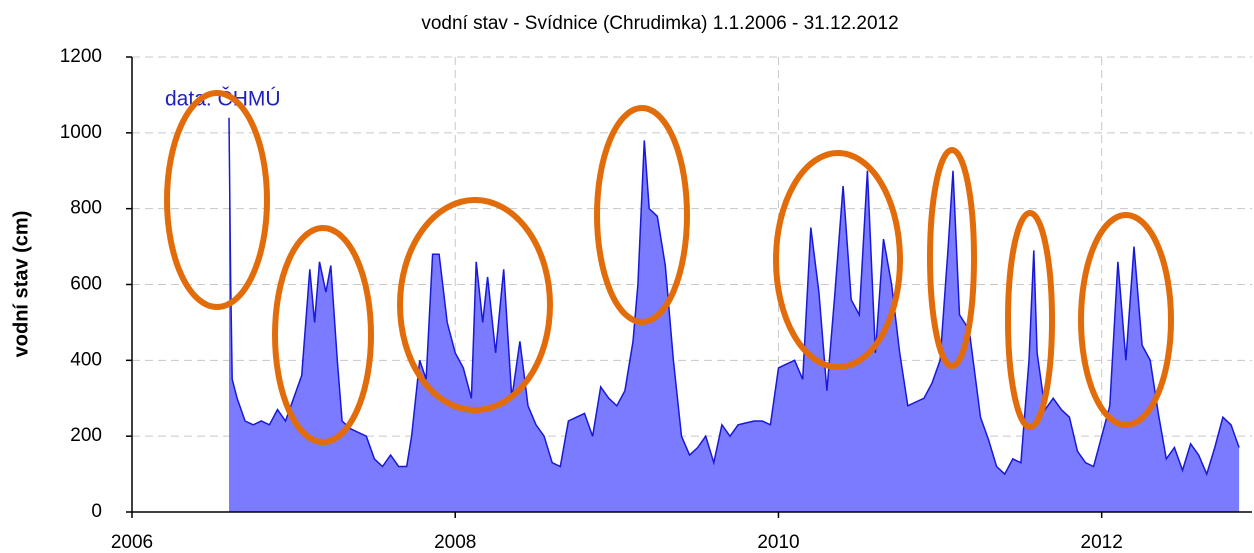  Describe the element at coordinates (778, 542) in the screenshot. I see `x-tick-label: 2010` at that location.